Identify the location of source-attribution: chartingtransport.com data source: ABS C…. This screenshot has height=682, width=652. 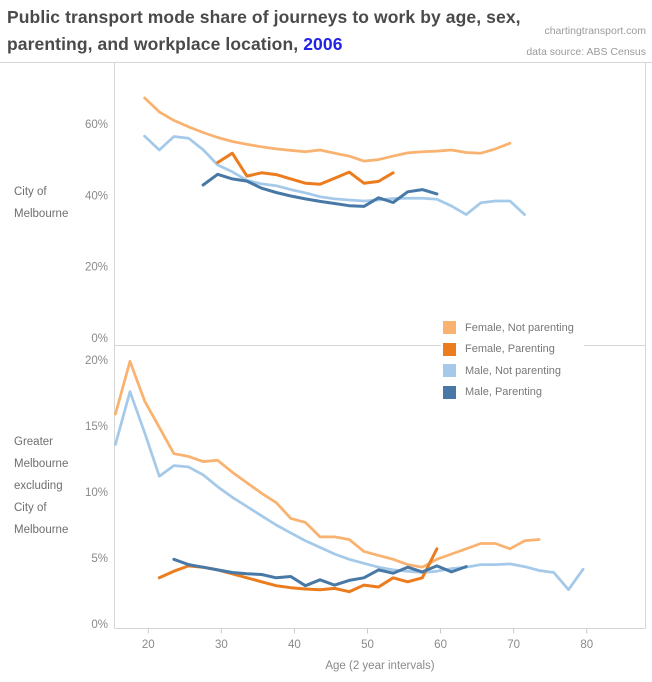
(586, 42).